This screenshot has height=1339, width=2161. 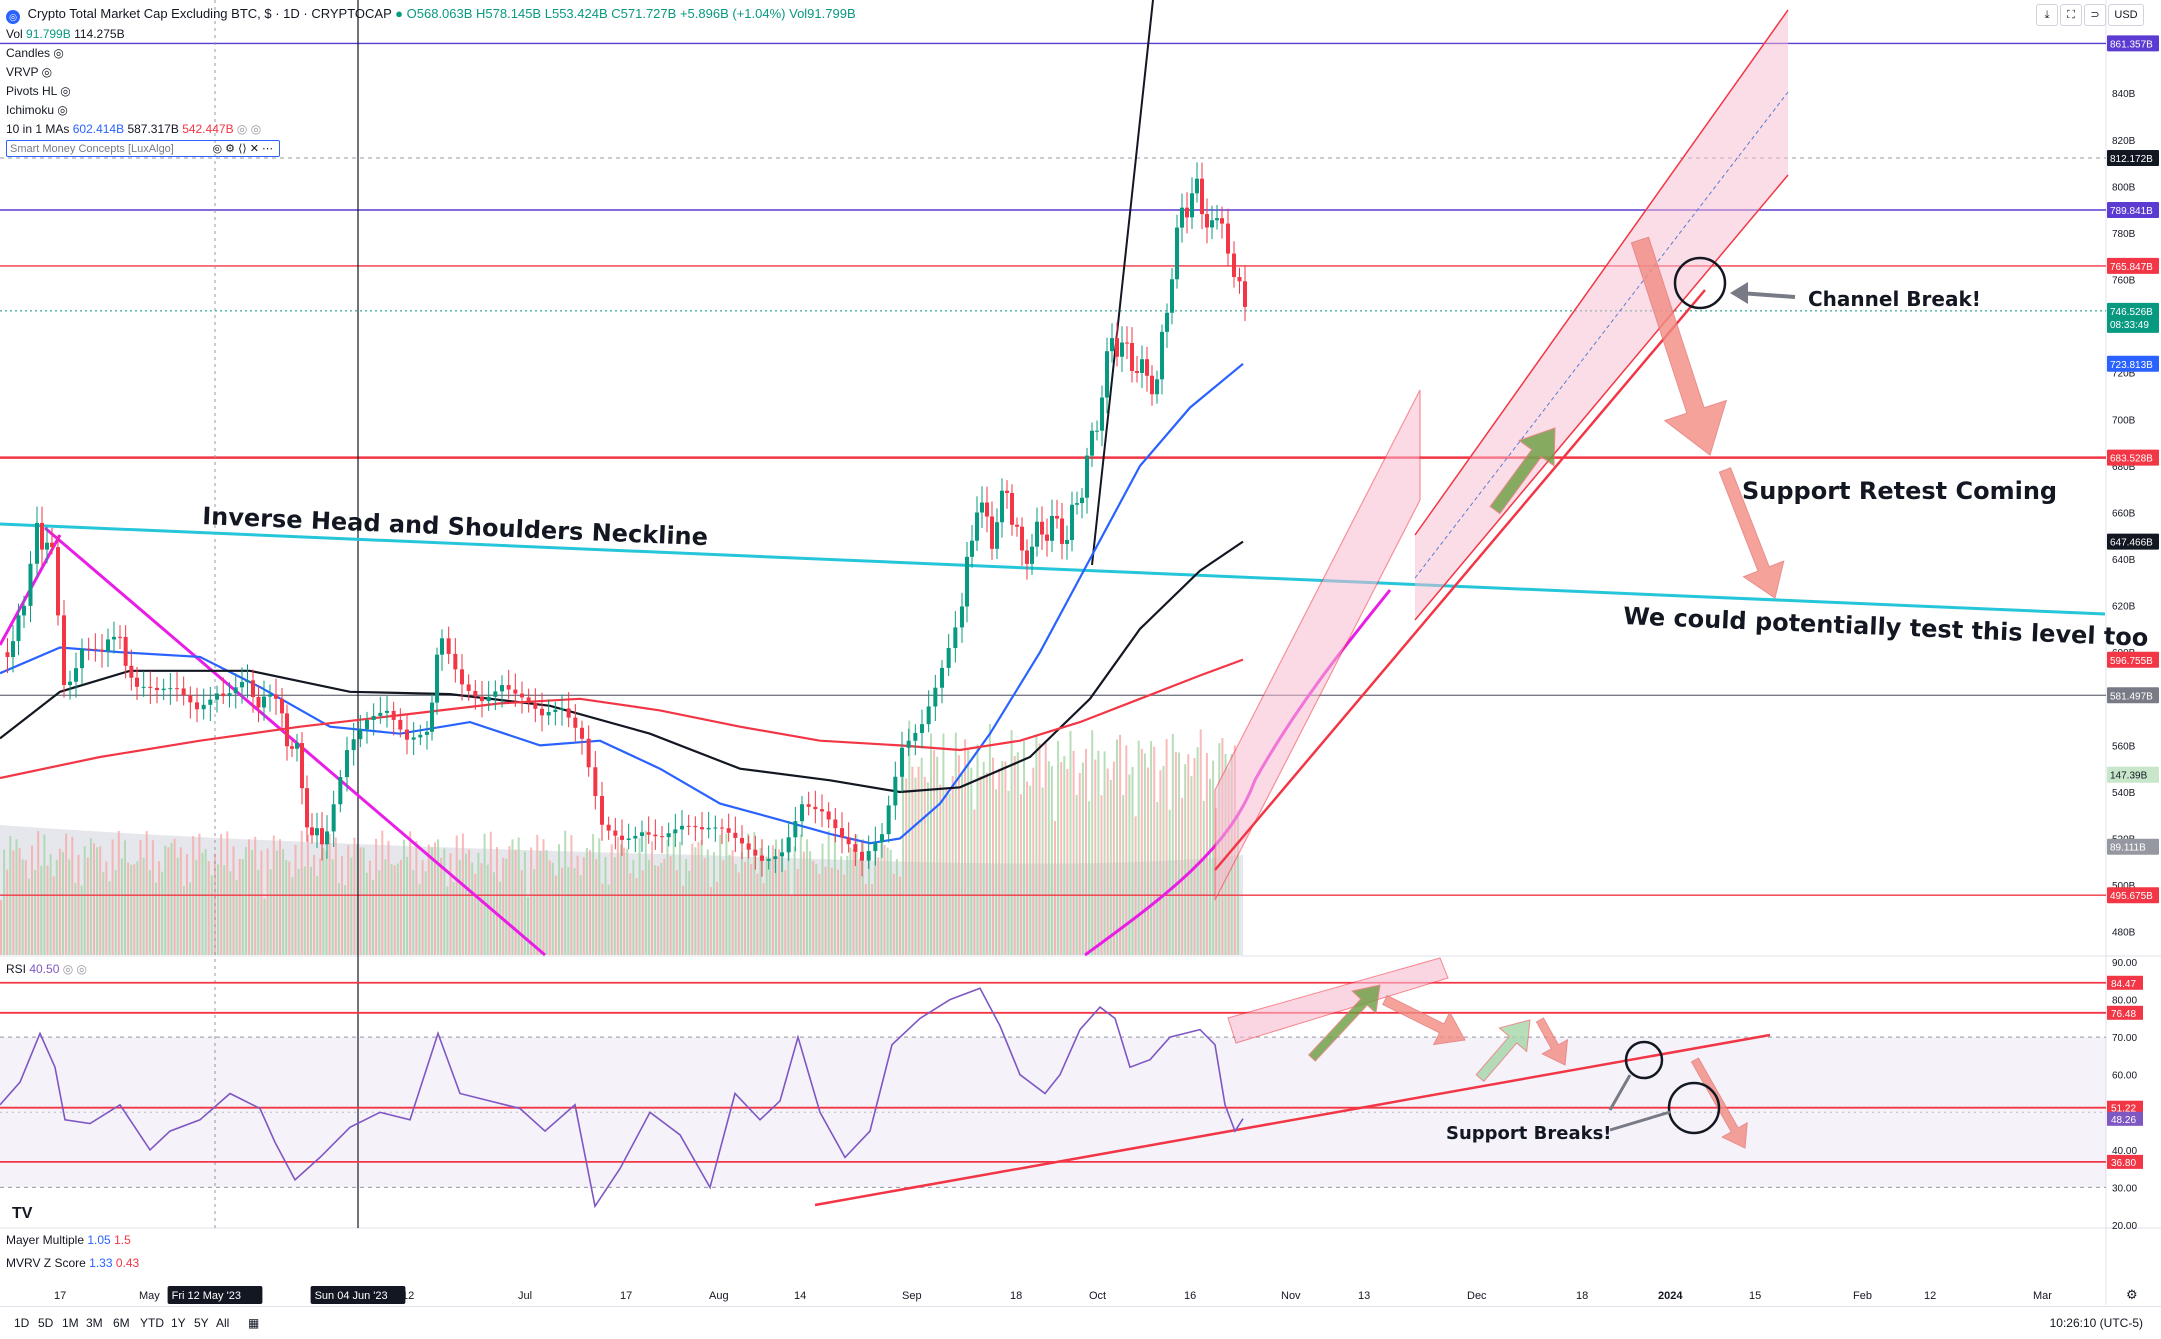 I want to click on down-arrow-annotation, so click(x=1679, y=346).